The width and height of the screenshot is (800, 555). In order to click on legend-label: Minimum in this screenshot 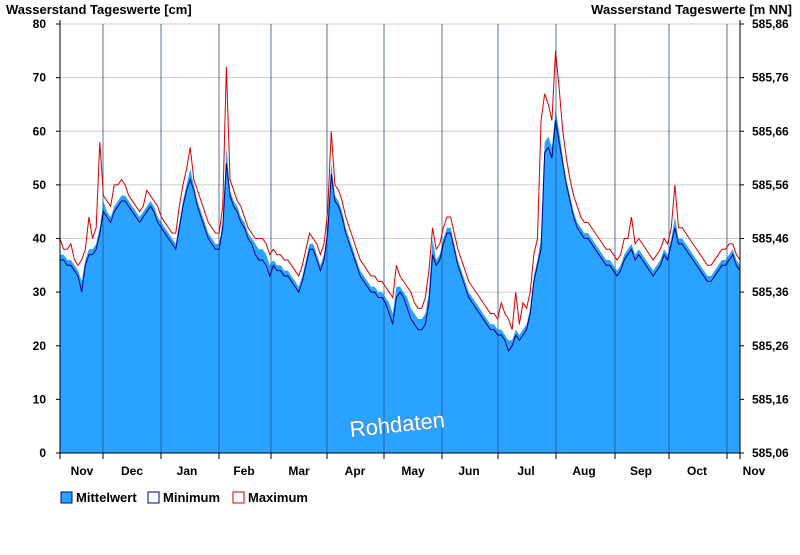, I will do `click(191, 497)`.